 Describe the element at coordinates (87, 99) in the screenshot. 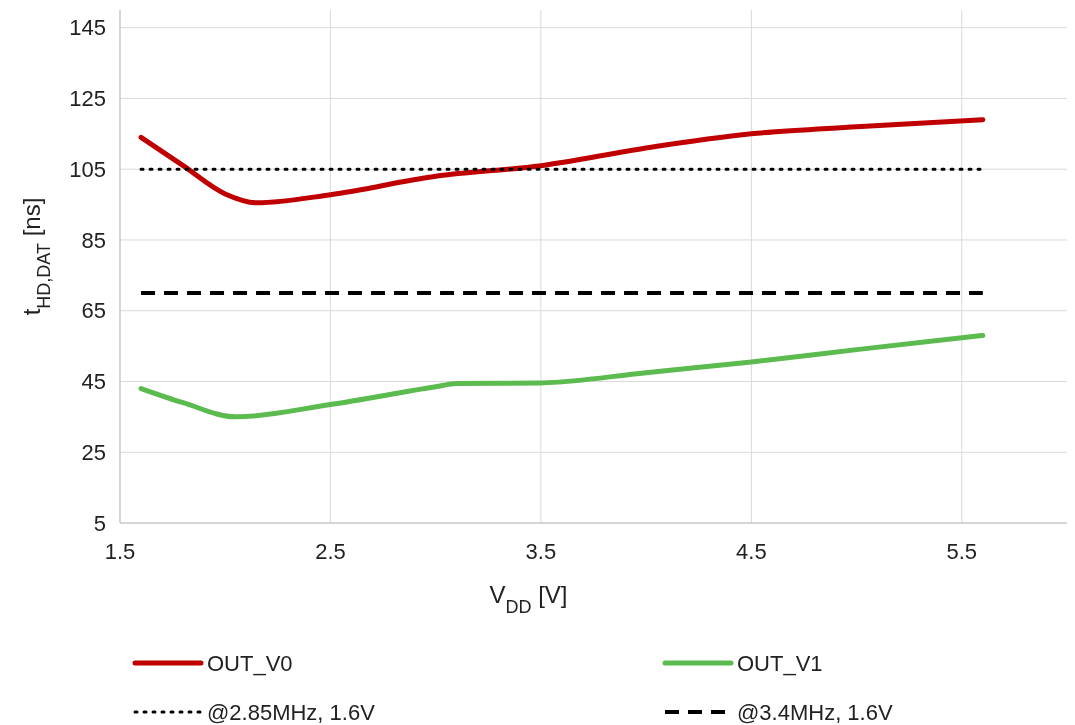

I see `y-tick-label: 125` at that location.